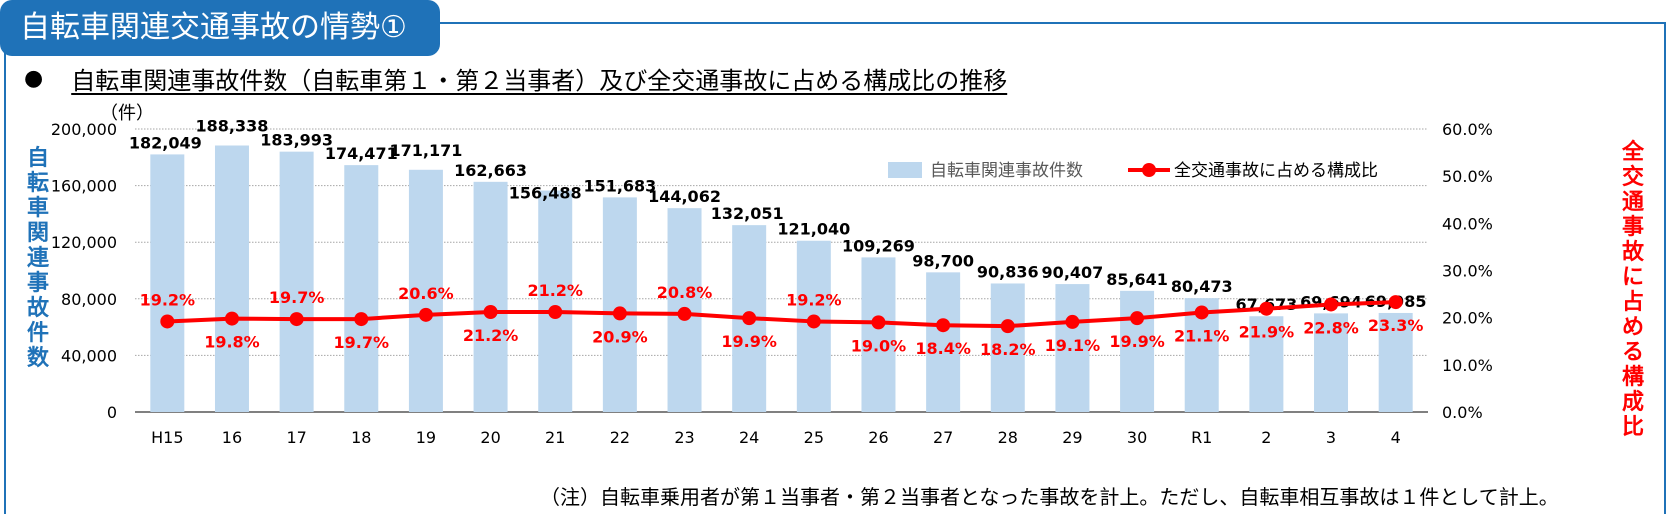 The width and height of the screenshot is (1671, 514). What do you see at coordinates (426, 293) in the screenshot?
I see `line-value-label: 20.6%` at bounding box center [426, 293].